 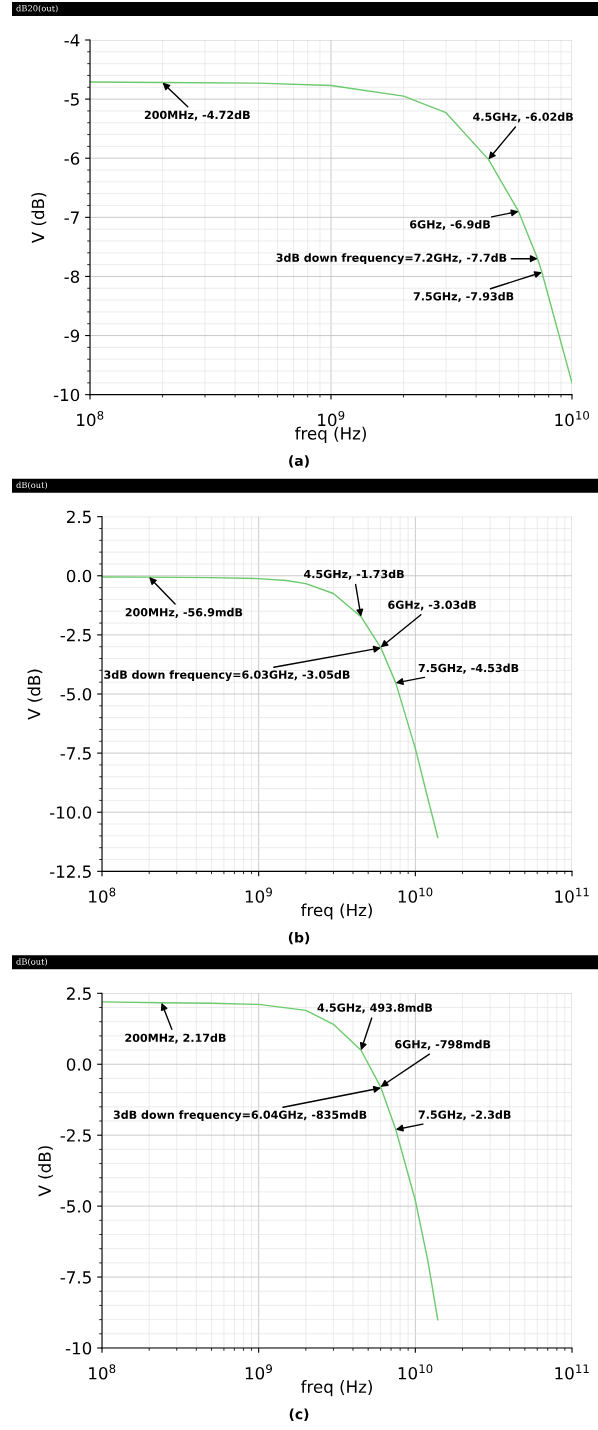 I want to click on y-tick-label: -6, so click(x=72, y=158).